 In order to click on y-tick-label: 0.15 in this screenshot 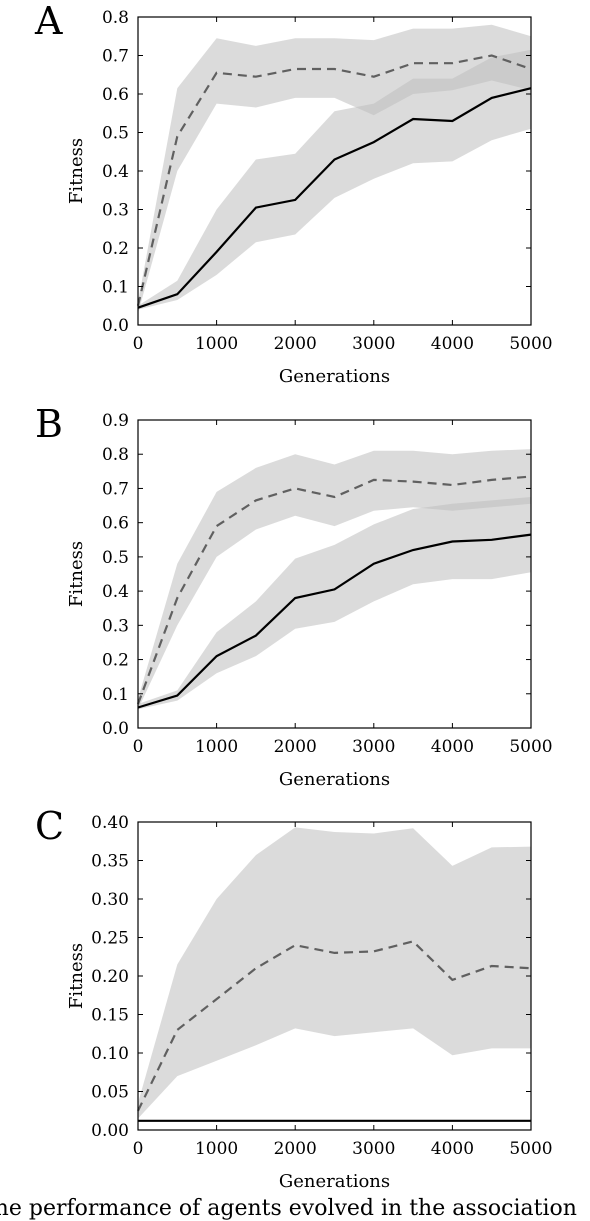, I will do `click(110, 1016)`.